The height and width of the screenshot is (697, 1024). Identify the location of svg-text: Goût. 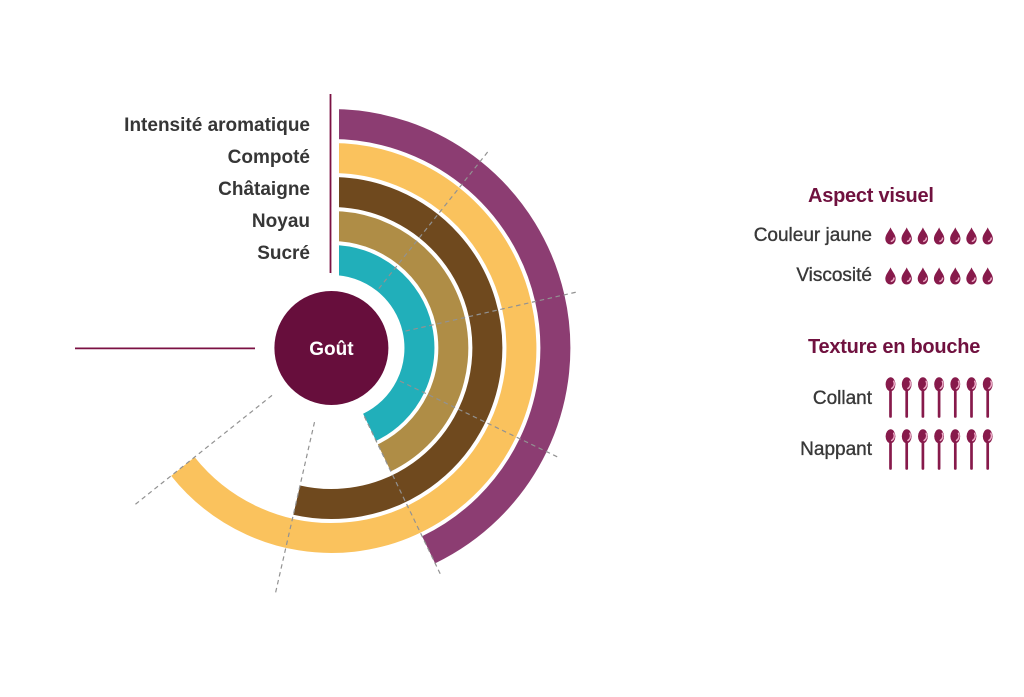
(331, 349).